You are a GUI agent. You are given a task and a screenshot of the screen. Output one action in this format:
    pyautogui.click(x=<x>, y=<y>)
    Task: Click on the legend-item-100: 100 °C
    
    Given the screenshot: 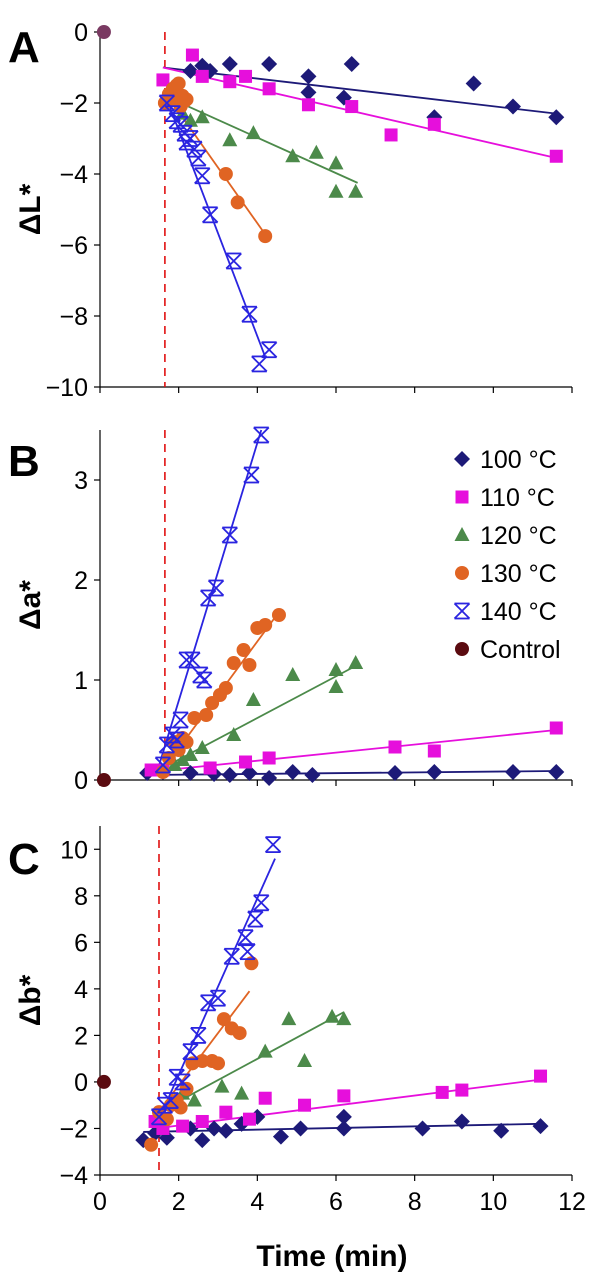 What is the action you would take?
    pyautogui.click(x=505, y=460)
    